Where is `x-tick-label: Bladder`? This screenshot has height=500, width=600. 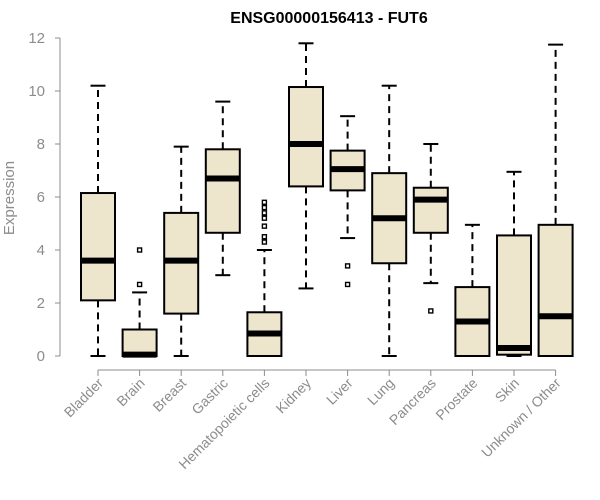 x-tick-label: Bladder is located at coordinates (84, 398).